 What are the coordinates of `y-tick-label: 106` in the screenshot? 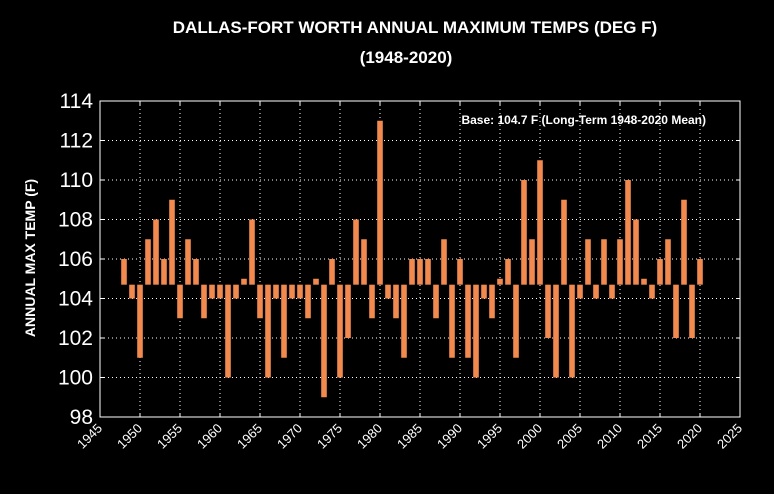 It's located at (75, 259).